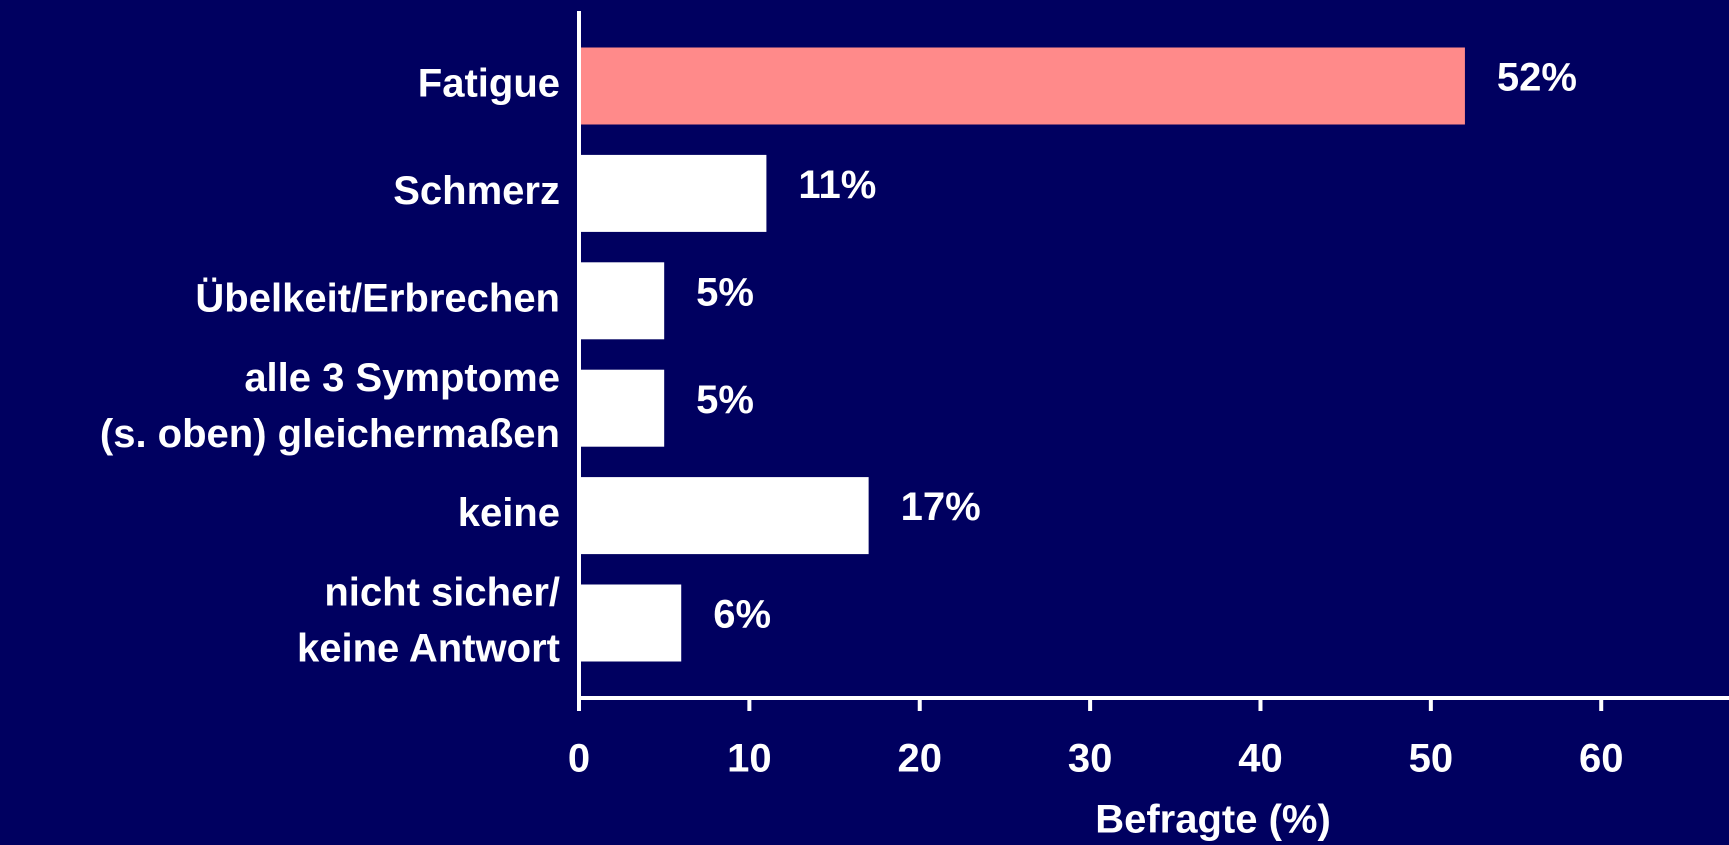 This screenshot has height=845, width=1729. Describe the element at coordinates (1431, 759) in the screenshot. I see `x-tick-label: 50` at that location.